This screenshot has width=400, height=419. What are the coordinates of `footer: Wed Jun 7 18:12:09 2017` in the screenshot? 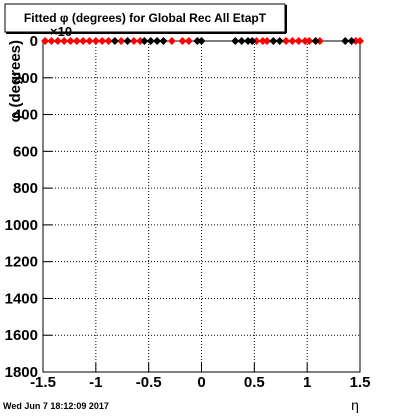 It's located at (56, 406).